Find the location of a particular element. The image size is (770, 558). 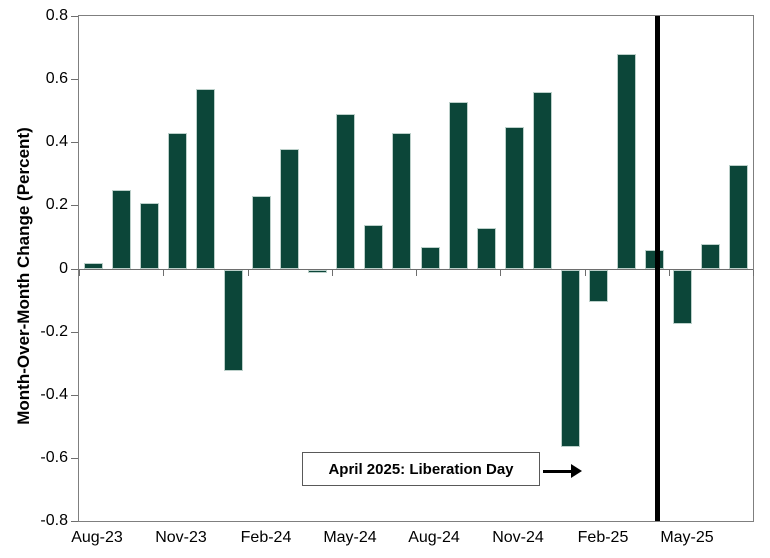

x-axis-tick-label: Nov-24 is located at coordinates (518, 537).